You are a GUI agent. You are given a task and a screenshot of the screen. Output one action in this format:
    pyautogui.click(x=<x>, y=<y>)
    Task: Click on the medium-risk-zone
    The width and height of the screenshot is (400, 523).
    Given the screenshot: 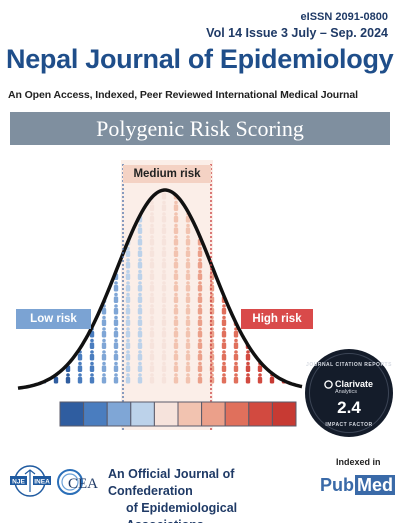 What is the action you would take?
    pyautogui.click(x=167, y=295)
    